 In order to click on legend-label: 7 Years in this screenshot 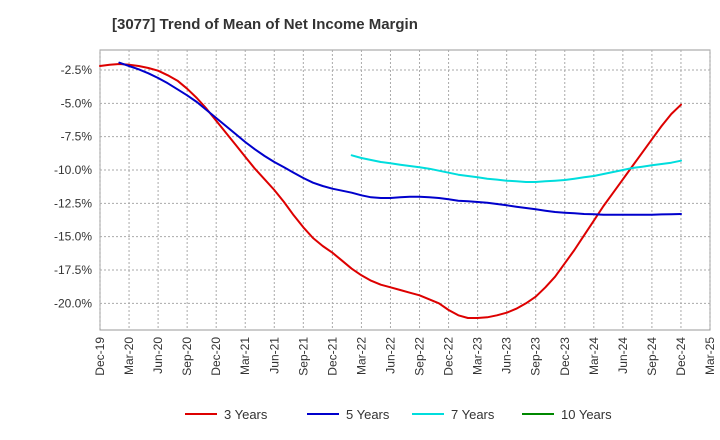, I will do `click(473, 414)`.